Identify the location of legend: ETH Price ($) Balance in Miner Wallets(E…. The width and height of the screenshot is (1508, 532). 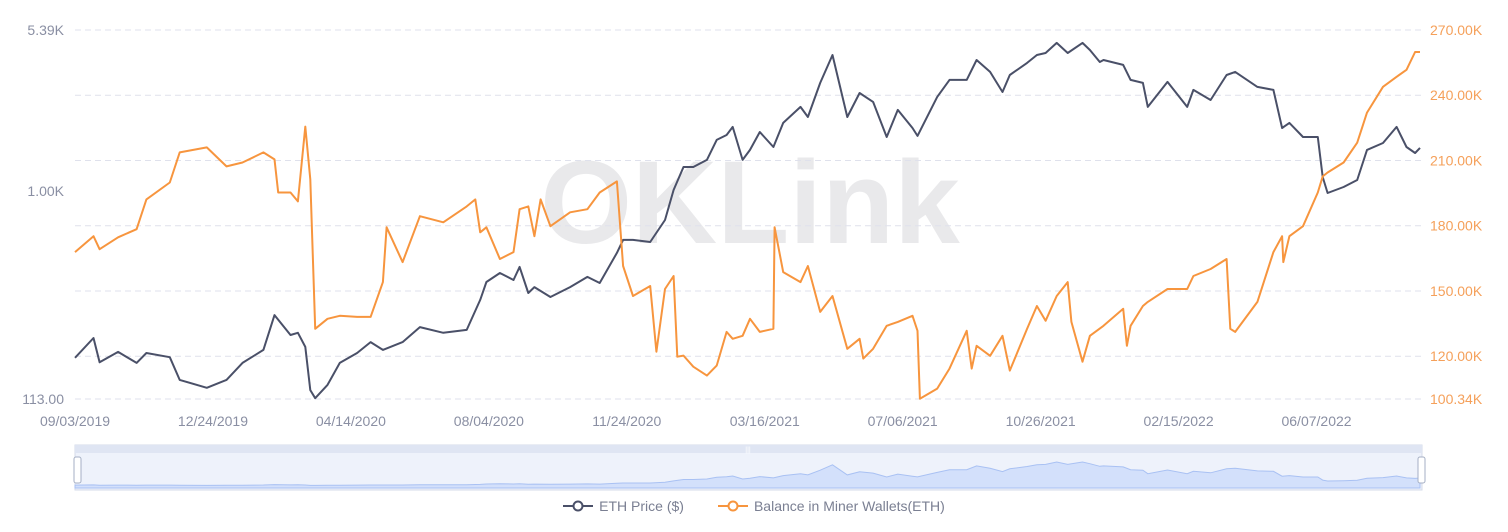
(754, 506).